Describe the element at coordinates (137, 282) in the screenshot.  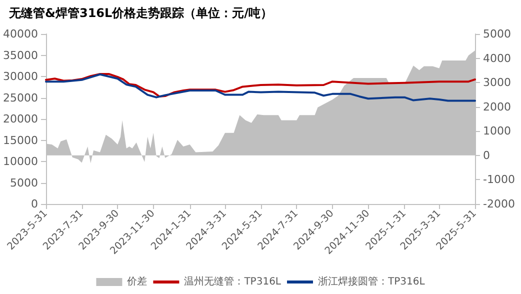
I see `legend-label: 价差` at that location.